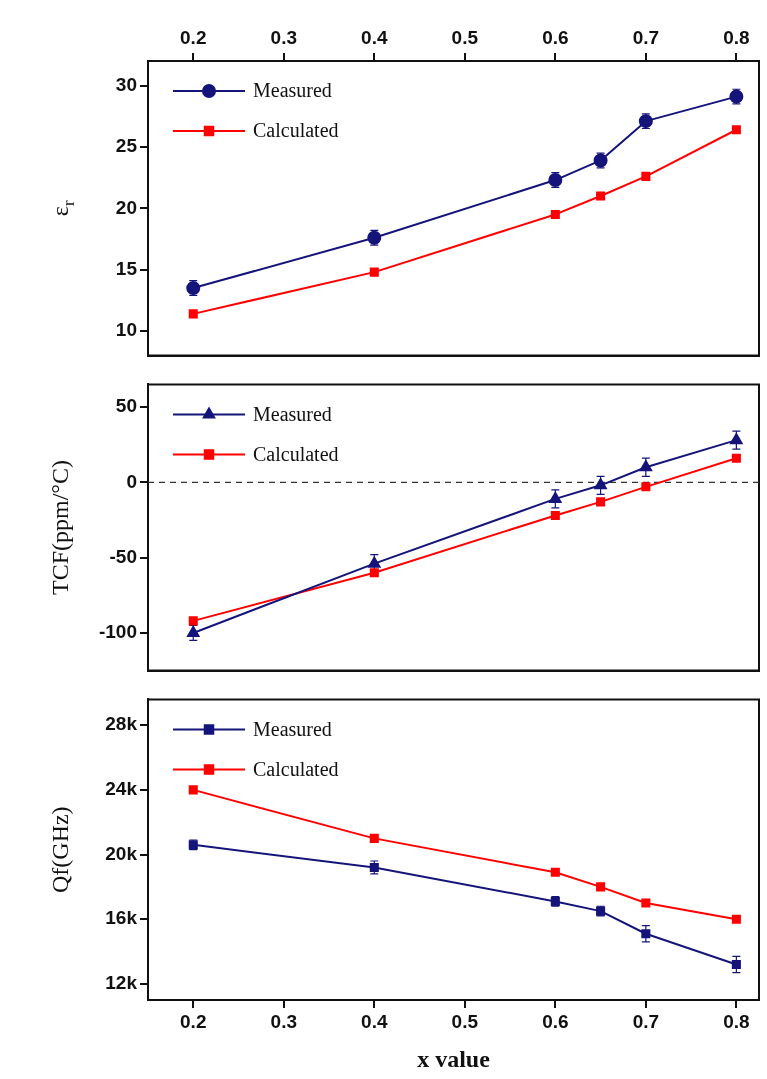 This screenshot has width=767, height=1079. I want to click on y-tick-label: 15, so click(126, 268).